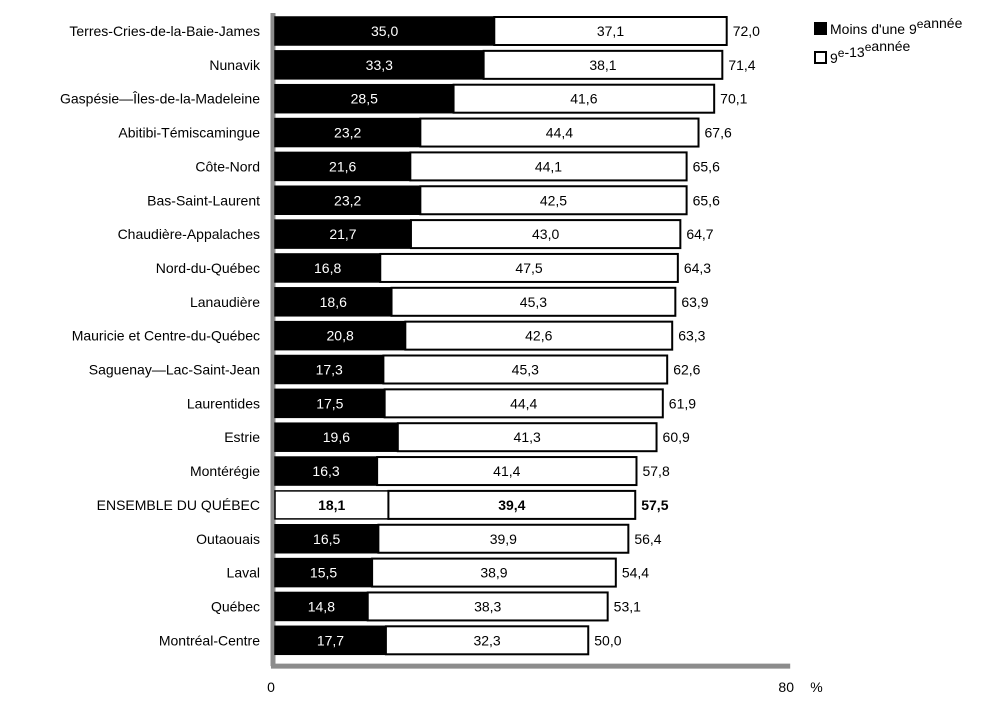 The width and height of the screenshot is (991, 702). Describe the element at coordinates (694, 302) in the screenshot. I see `total-label: 63,9` at that location.